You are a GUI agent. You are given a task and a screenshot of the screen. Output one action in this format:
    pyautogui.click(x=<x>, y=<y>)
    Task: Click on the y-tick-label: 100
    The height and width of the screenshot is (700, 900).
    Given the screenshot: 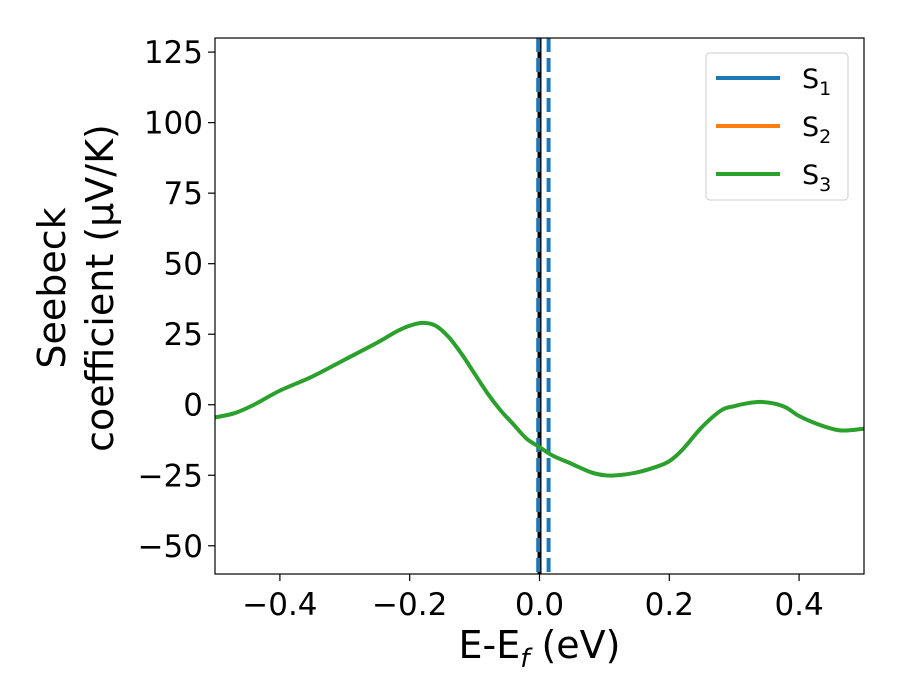 What is the action you would take?
    pyautogui.click(x=173, y=124)
    